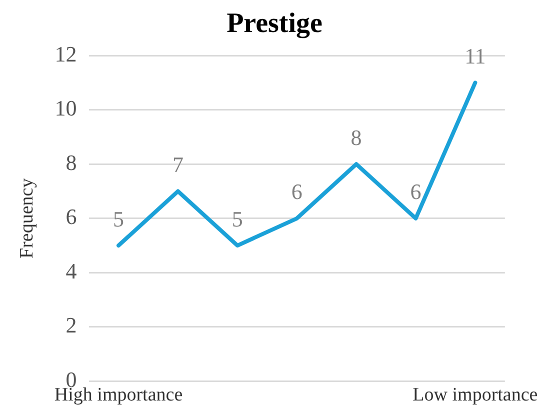  What do you see at coordinates (71, 217) in the screenshot?
I see `y-tick-label: 6` at bounding box center [71, 217].